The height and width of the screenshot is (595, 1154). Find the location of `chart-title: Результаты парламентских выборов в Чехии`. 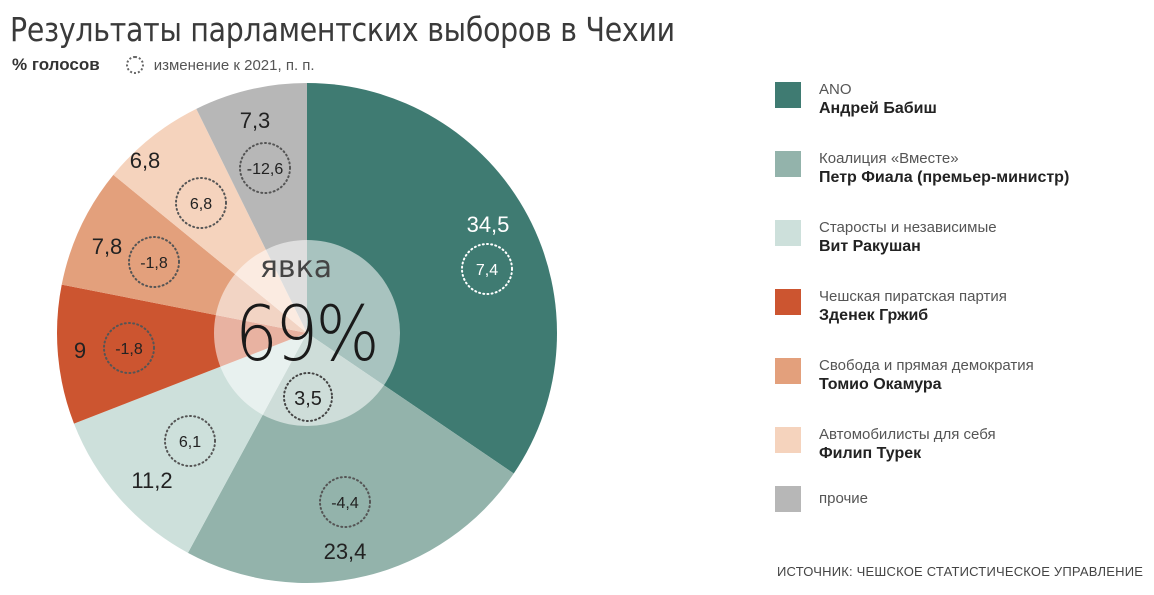

chart-title: Результаты парламентских выборов в Чехии is located at coordinates (342, 29).